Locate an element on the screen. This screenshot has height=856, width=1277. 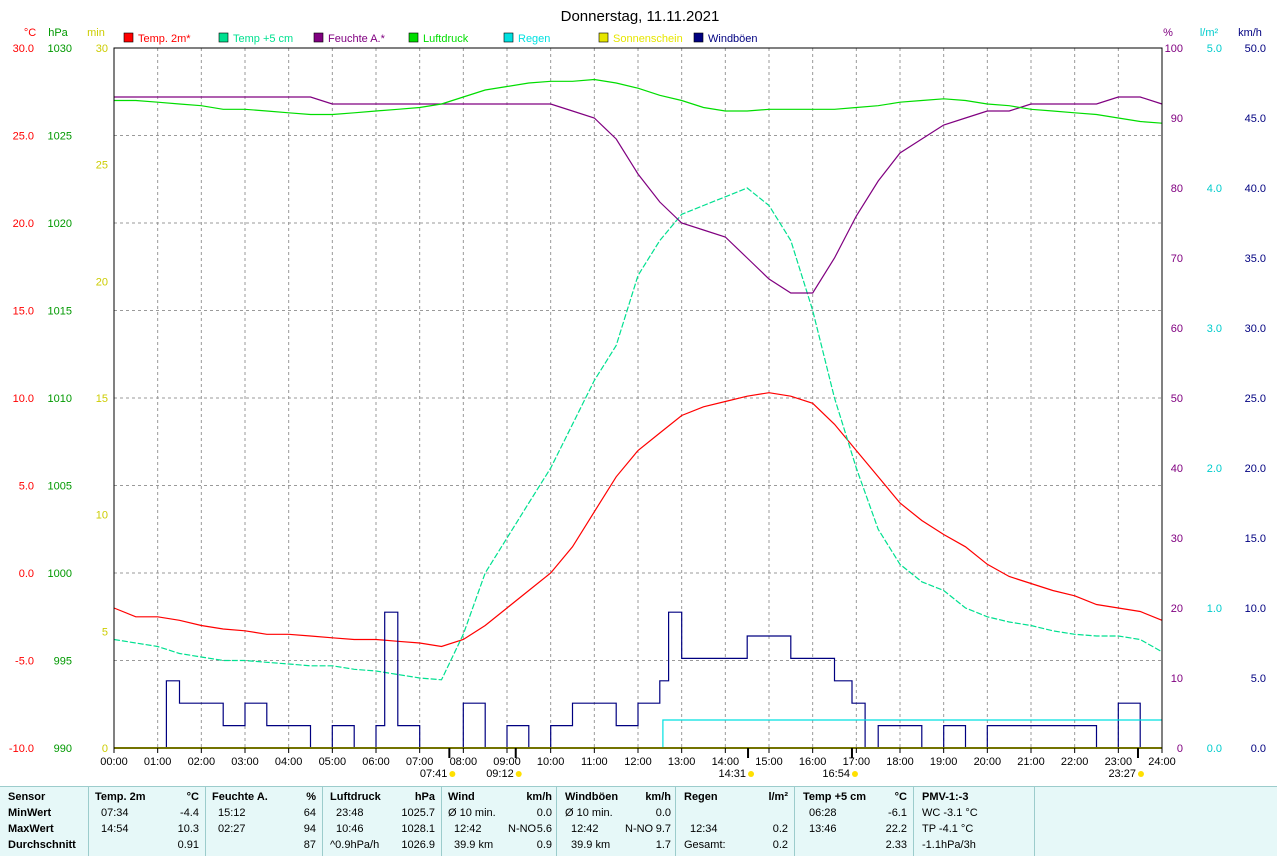
windboeen-max-direction: N-NO is located at coordinates (639, 829).